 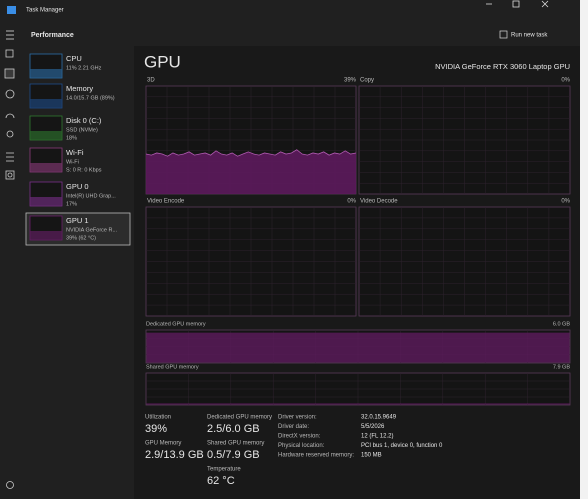 I want to click on detail-label: DirectX version:, so click(x=299, y=437).